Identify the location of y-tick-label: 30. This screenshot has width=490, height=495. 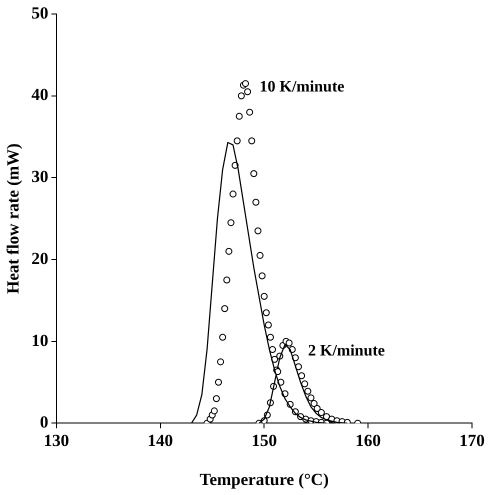
(39, 176).